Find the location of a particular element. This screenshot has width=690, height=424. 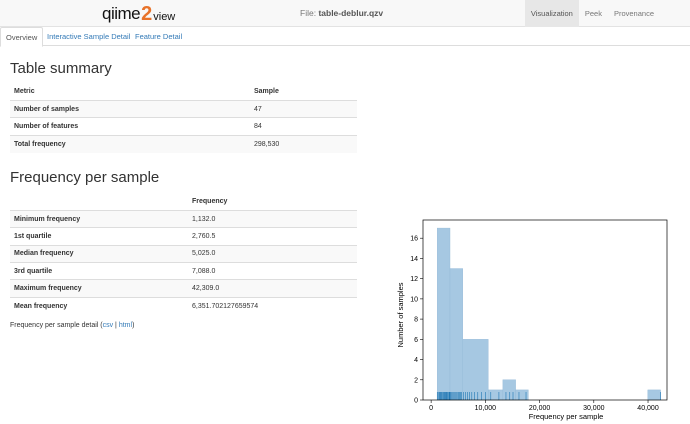

table-row: Number of samples 47 is located at coordinates (183, 108).